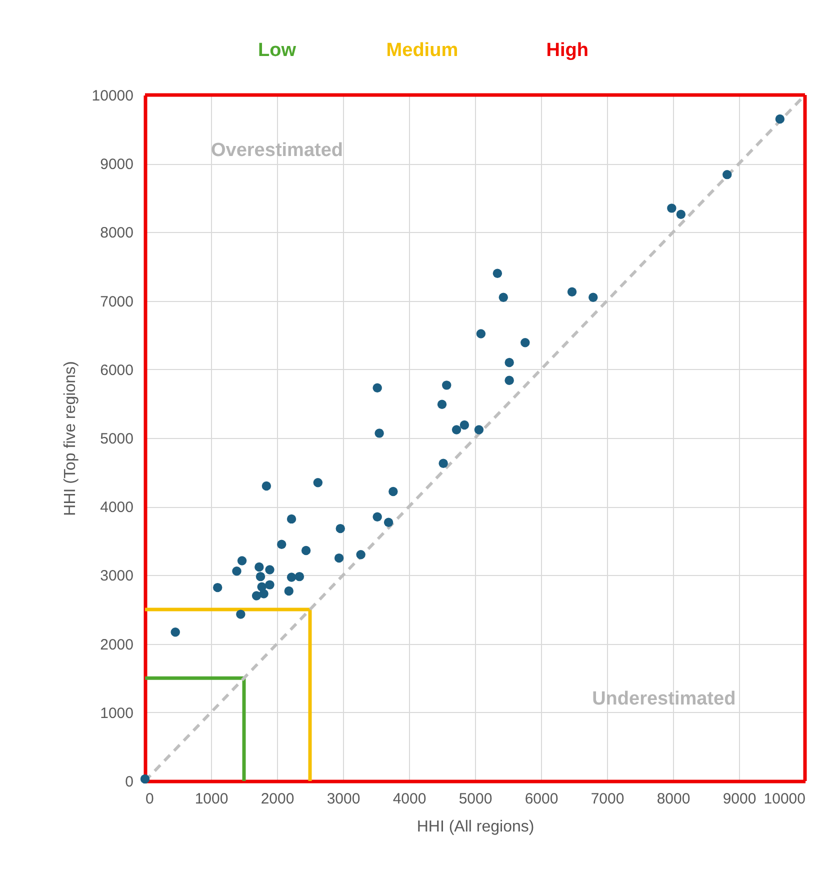 The height and width of the screenshot is (871, 838). I want to click on x-tick-label: 4000, so click(409, 799).